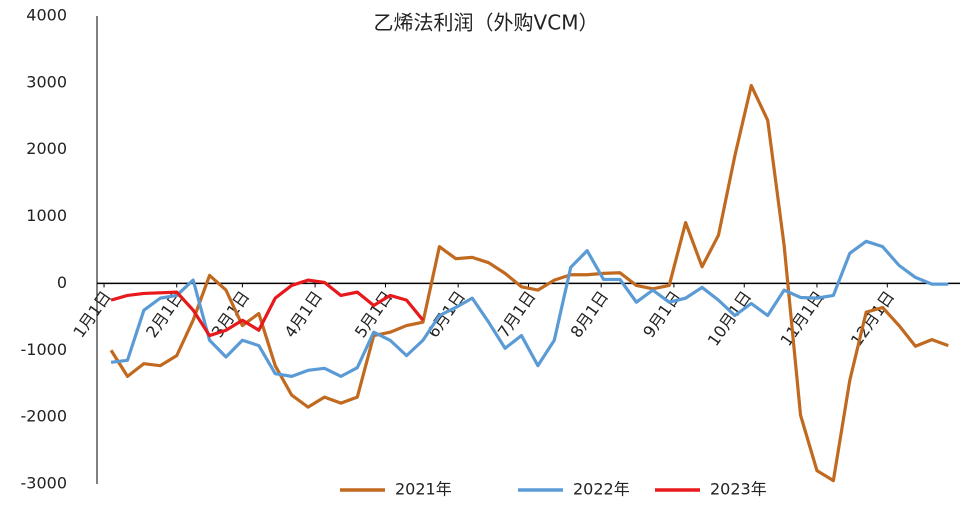 The height and width of the screenshot is (514, 972). I want to click on y-tick-label: -3000, so click(44, 483).